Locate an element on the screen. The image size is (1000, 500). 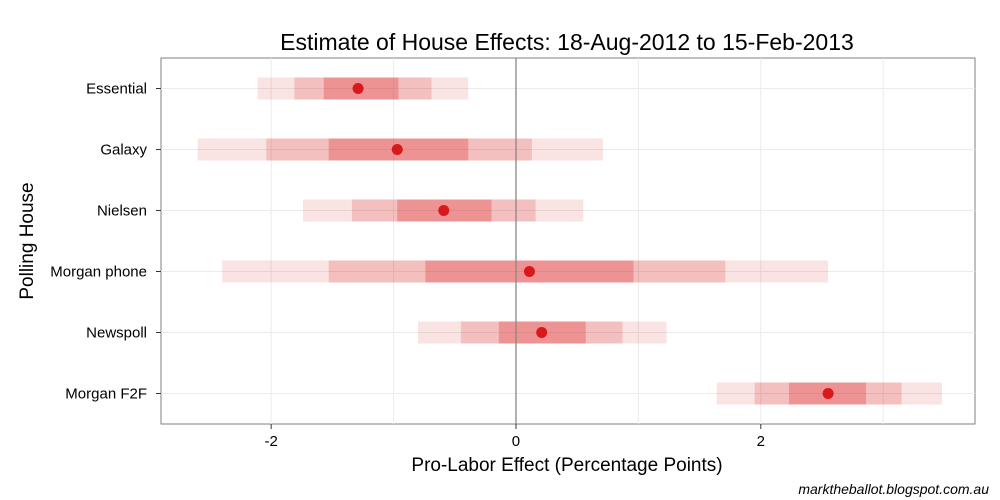
y-tick-label: Galaxy is located at coordinates (123, 150).